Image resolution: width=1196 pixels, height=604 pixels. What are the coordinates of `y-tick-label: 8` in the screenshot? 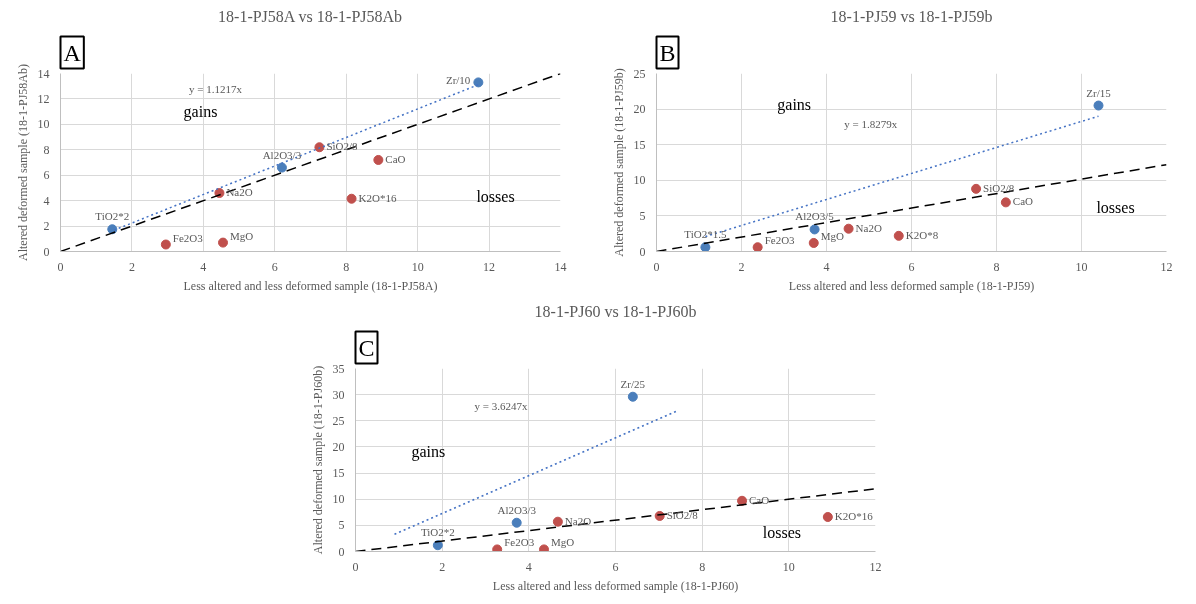 It's located at (46, 149).